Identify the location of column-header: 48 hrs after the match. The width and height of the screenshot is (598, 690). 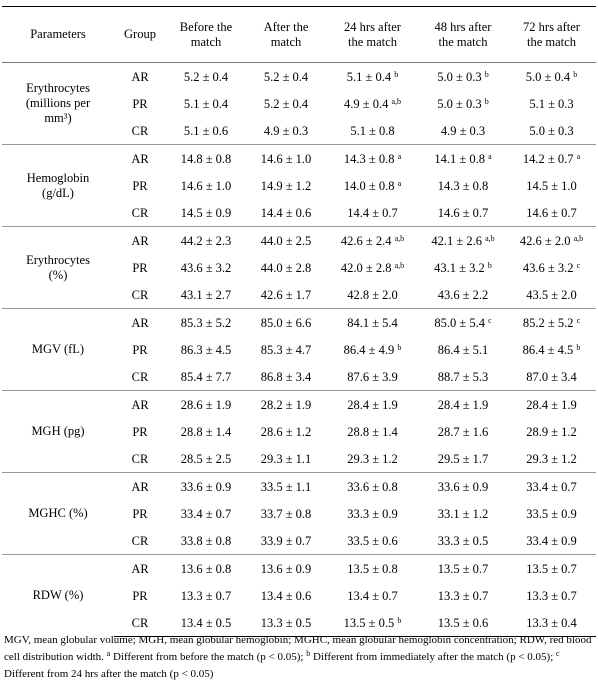
(463, 34).